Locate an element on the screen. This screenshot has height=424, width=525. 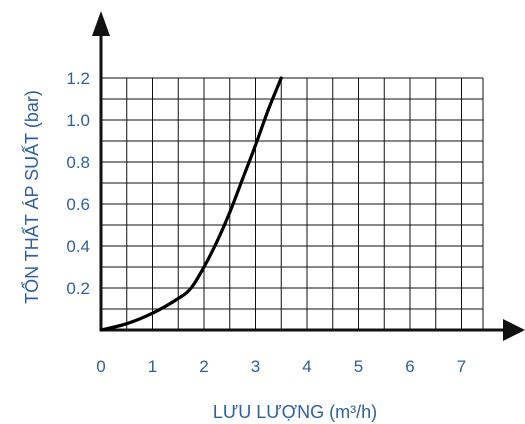
x-tick-label: 5 is located at coordinates (358, 366).